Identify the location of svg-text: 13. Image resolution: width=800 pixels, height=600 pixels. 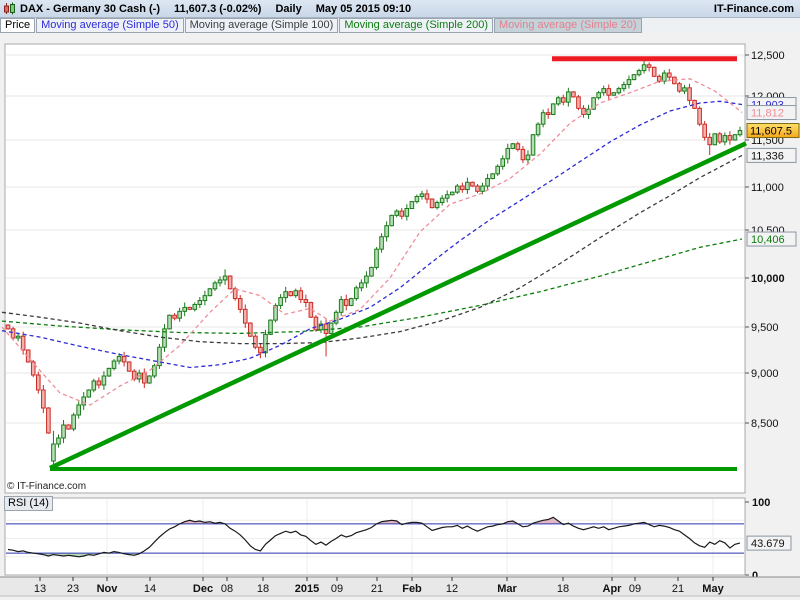
(40, 589).